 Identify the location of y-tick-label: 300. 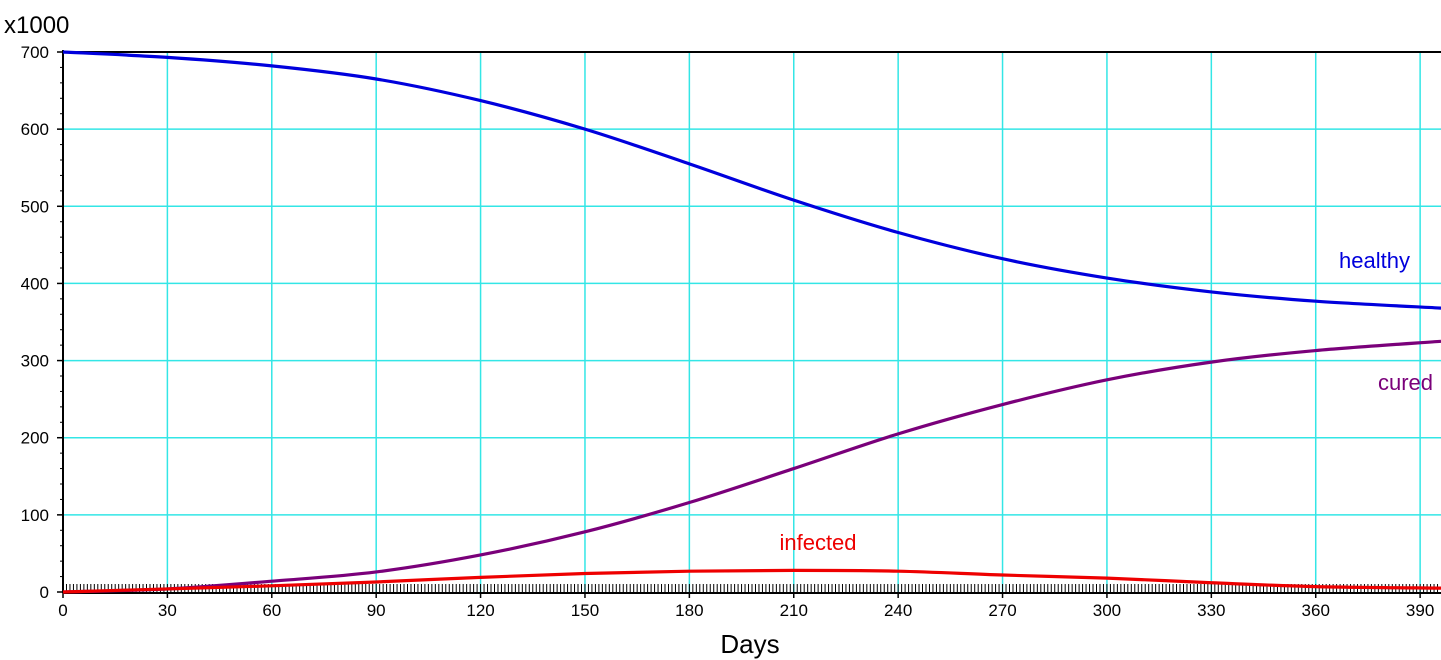
(35, 361).